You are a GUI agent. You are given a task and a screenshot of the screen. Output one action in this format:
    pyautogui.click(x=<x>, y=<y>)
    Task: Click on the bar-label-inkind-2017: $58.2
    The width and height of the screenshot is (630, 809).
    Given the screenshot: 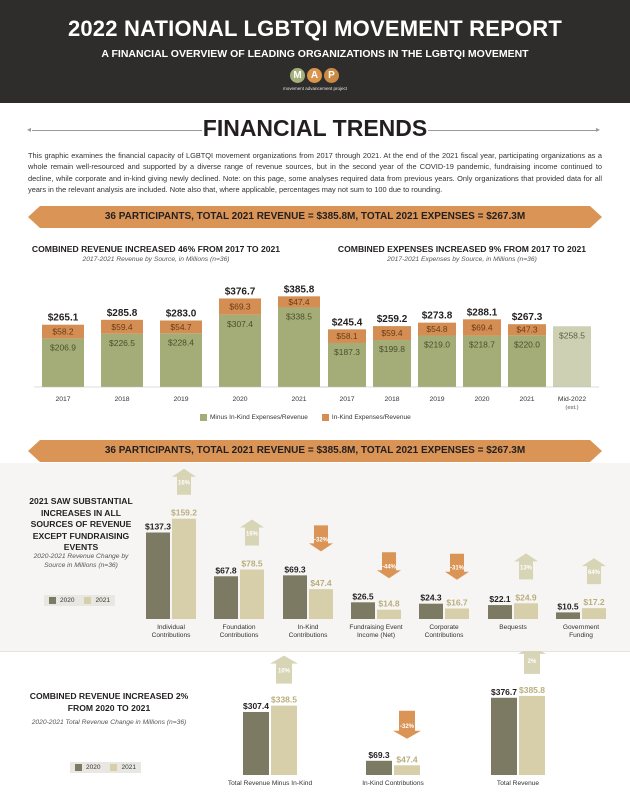 What is the action you would take?
    pyautogui.click(x=63, y=332)
    